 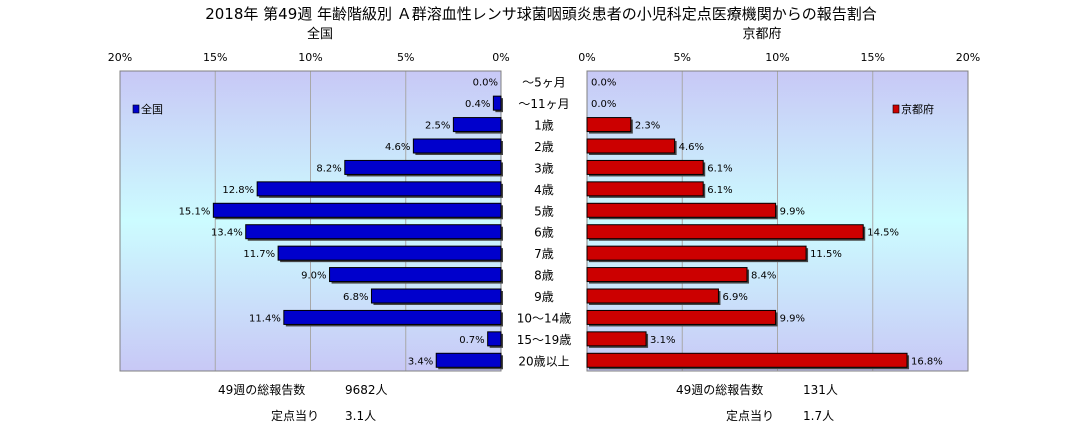 I want to click on left-total-label: 49週の総報告数, so click(x=261, y=389).